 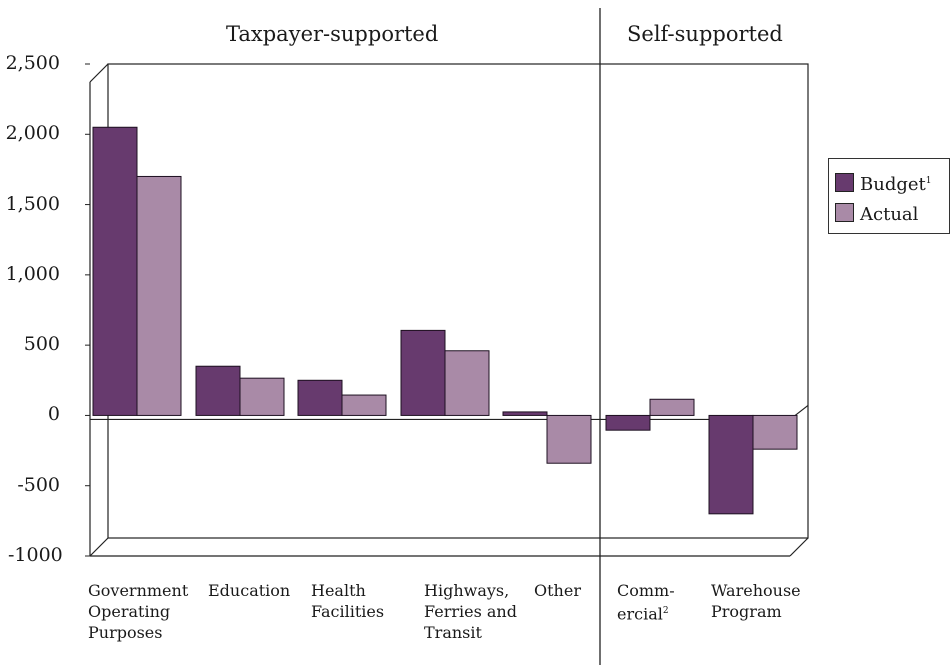 I want to click on y-tick-label: 0, so click(x=53, y=414).